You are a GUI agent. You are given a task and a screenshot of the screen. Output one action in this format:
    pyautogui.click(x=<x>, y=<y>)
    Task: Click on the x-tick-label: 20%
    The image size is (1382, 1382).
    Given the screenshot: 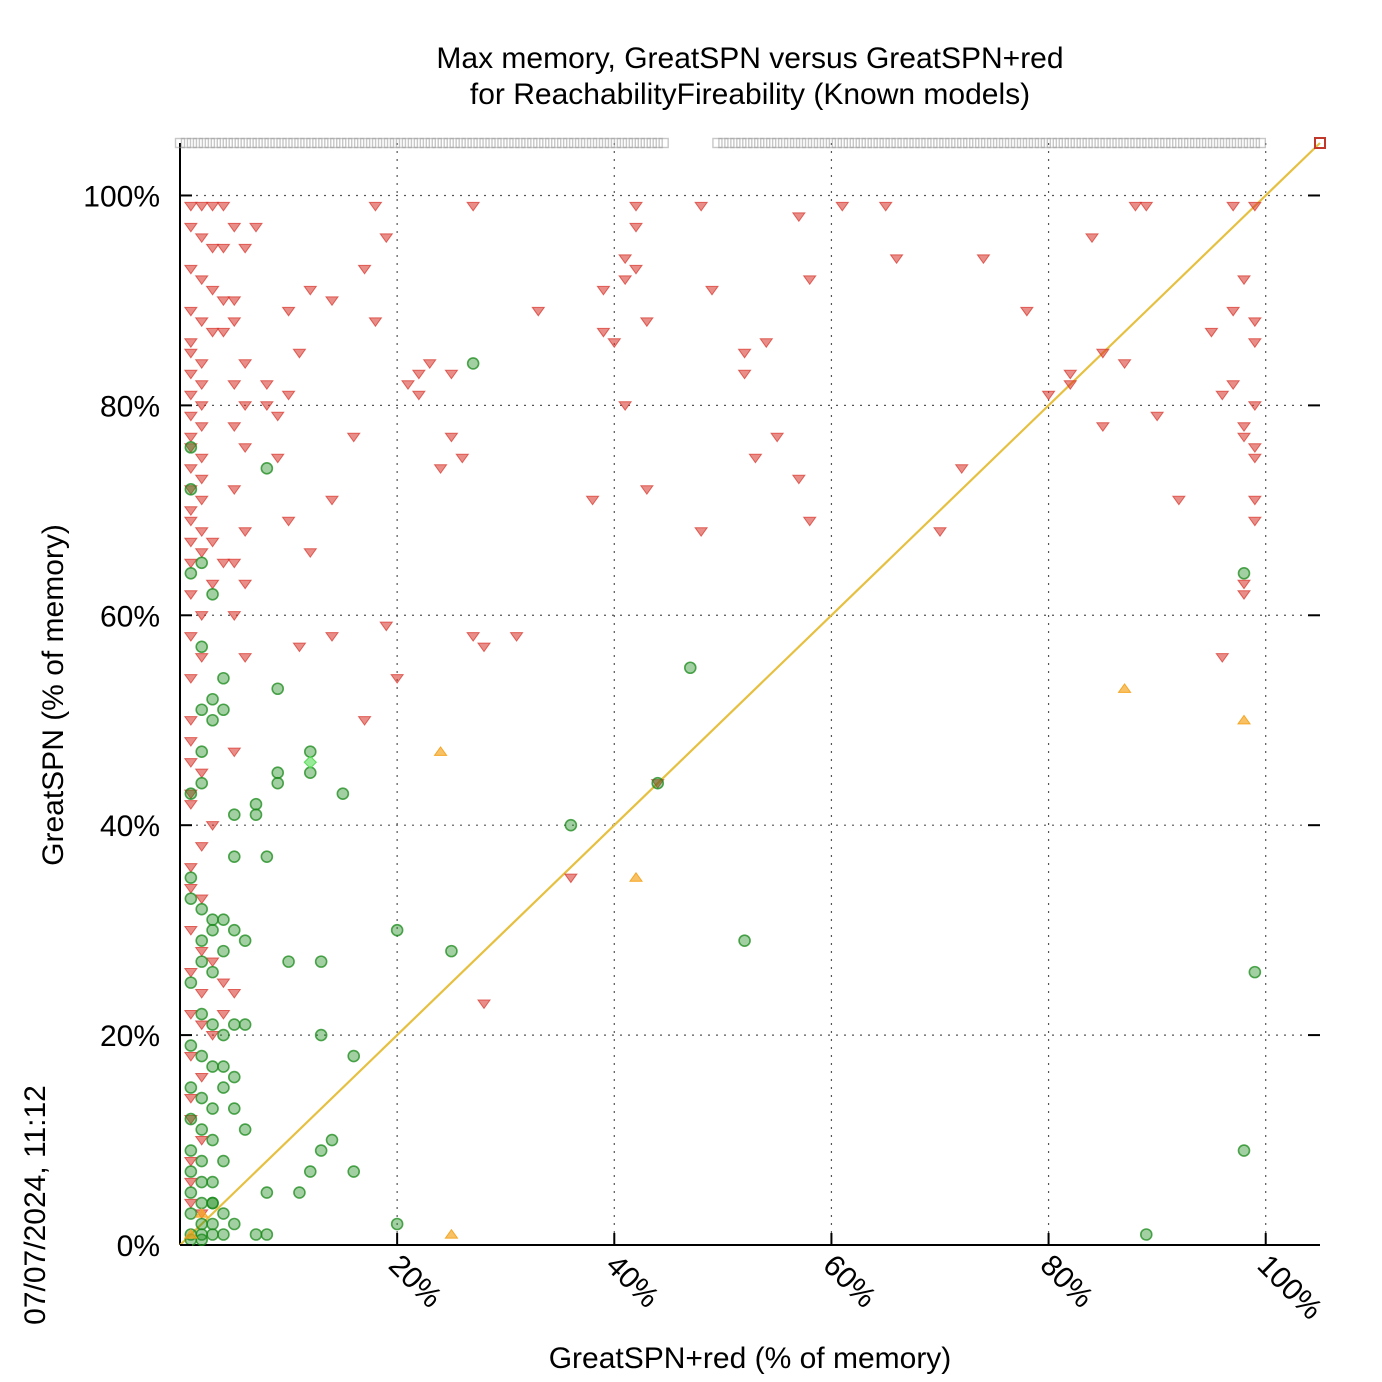 What is the action you would take?
    pyautogui.click(x=415, y=1282)
    